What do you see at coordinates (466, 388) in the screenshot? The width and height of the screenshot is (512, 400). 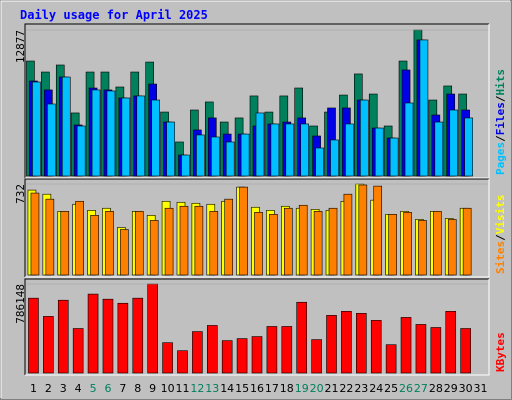 I see `x-tick-label: 30` at bounding box center [466, 388].